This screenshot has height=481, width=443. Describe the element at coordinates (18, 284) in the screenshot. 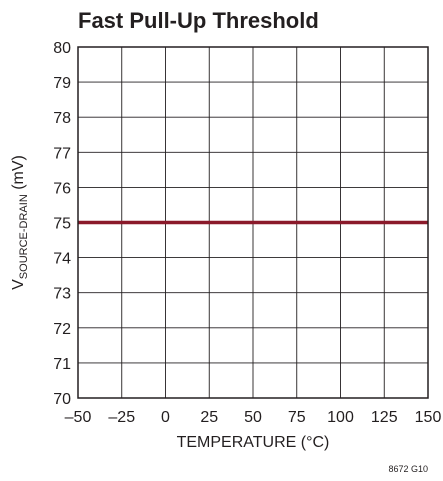

I see `y-axis-label-prefix: V` at that location.